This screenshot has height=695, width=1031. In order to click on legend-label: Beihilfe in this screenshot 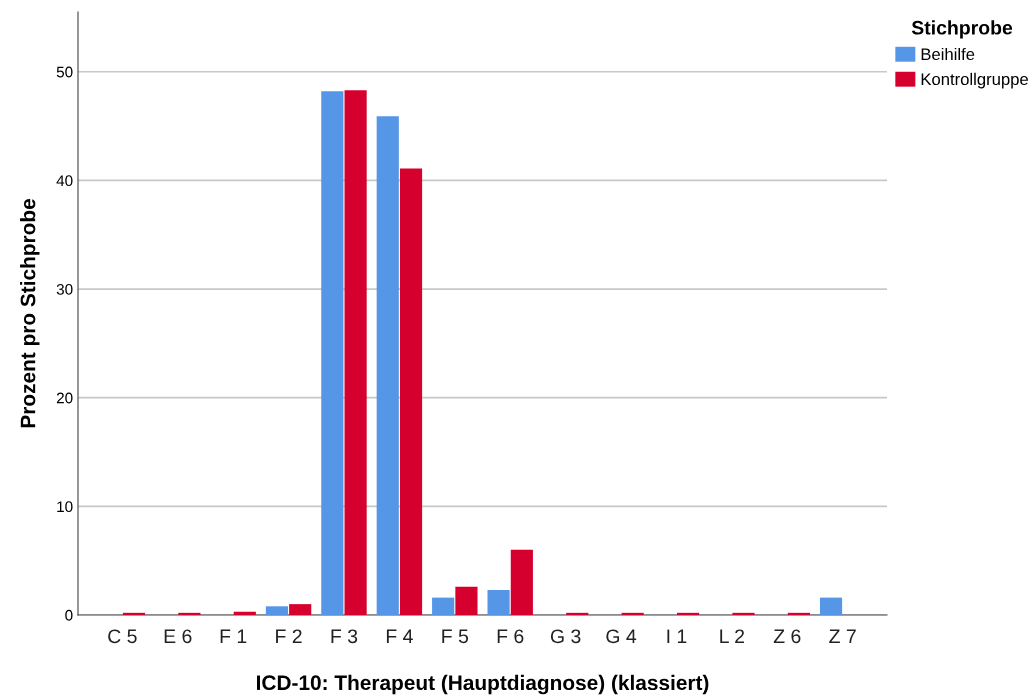, I will do `click(948, 54)`.